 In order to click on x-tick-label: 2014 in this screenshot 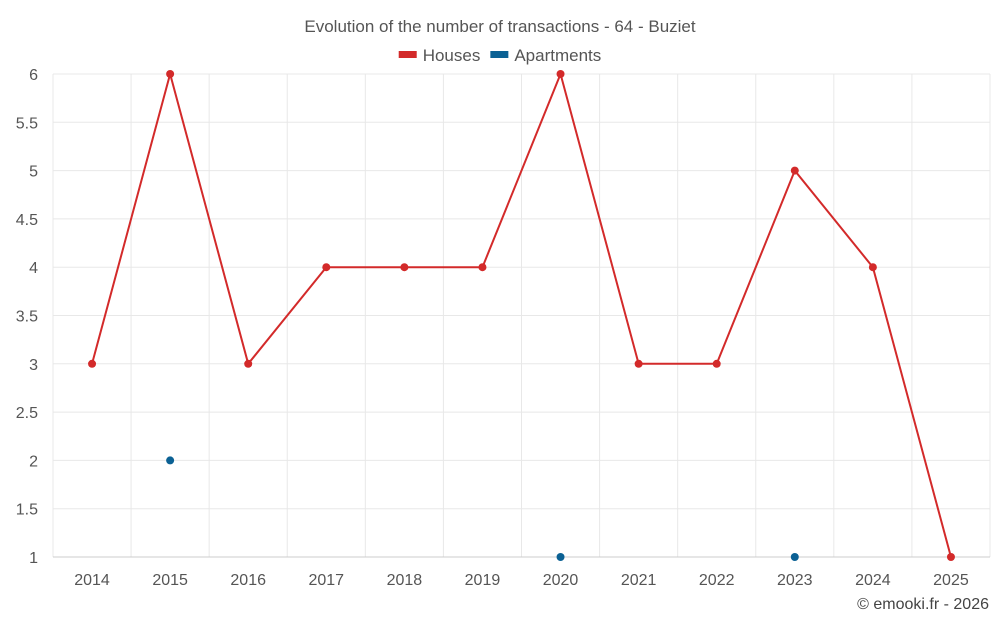, I will do `click(92, 580)`.